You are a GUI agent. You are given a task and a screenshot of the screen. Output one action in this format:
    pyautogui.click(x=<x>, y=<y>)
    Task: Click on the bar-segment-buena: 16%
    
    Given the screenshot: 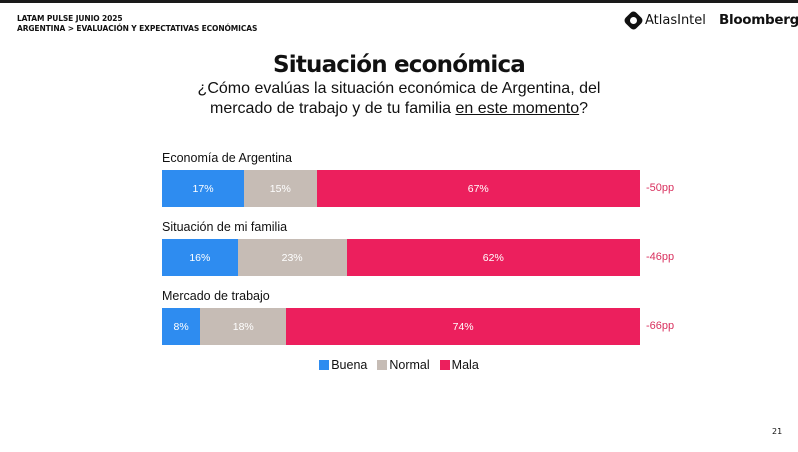 What is the action you would take?
    pyautogui.click(x=200, y=257)
    